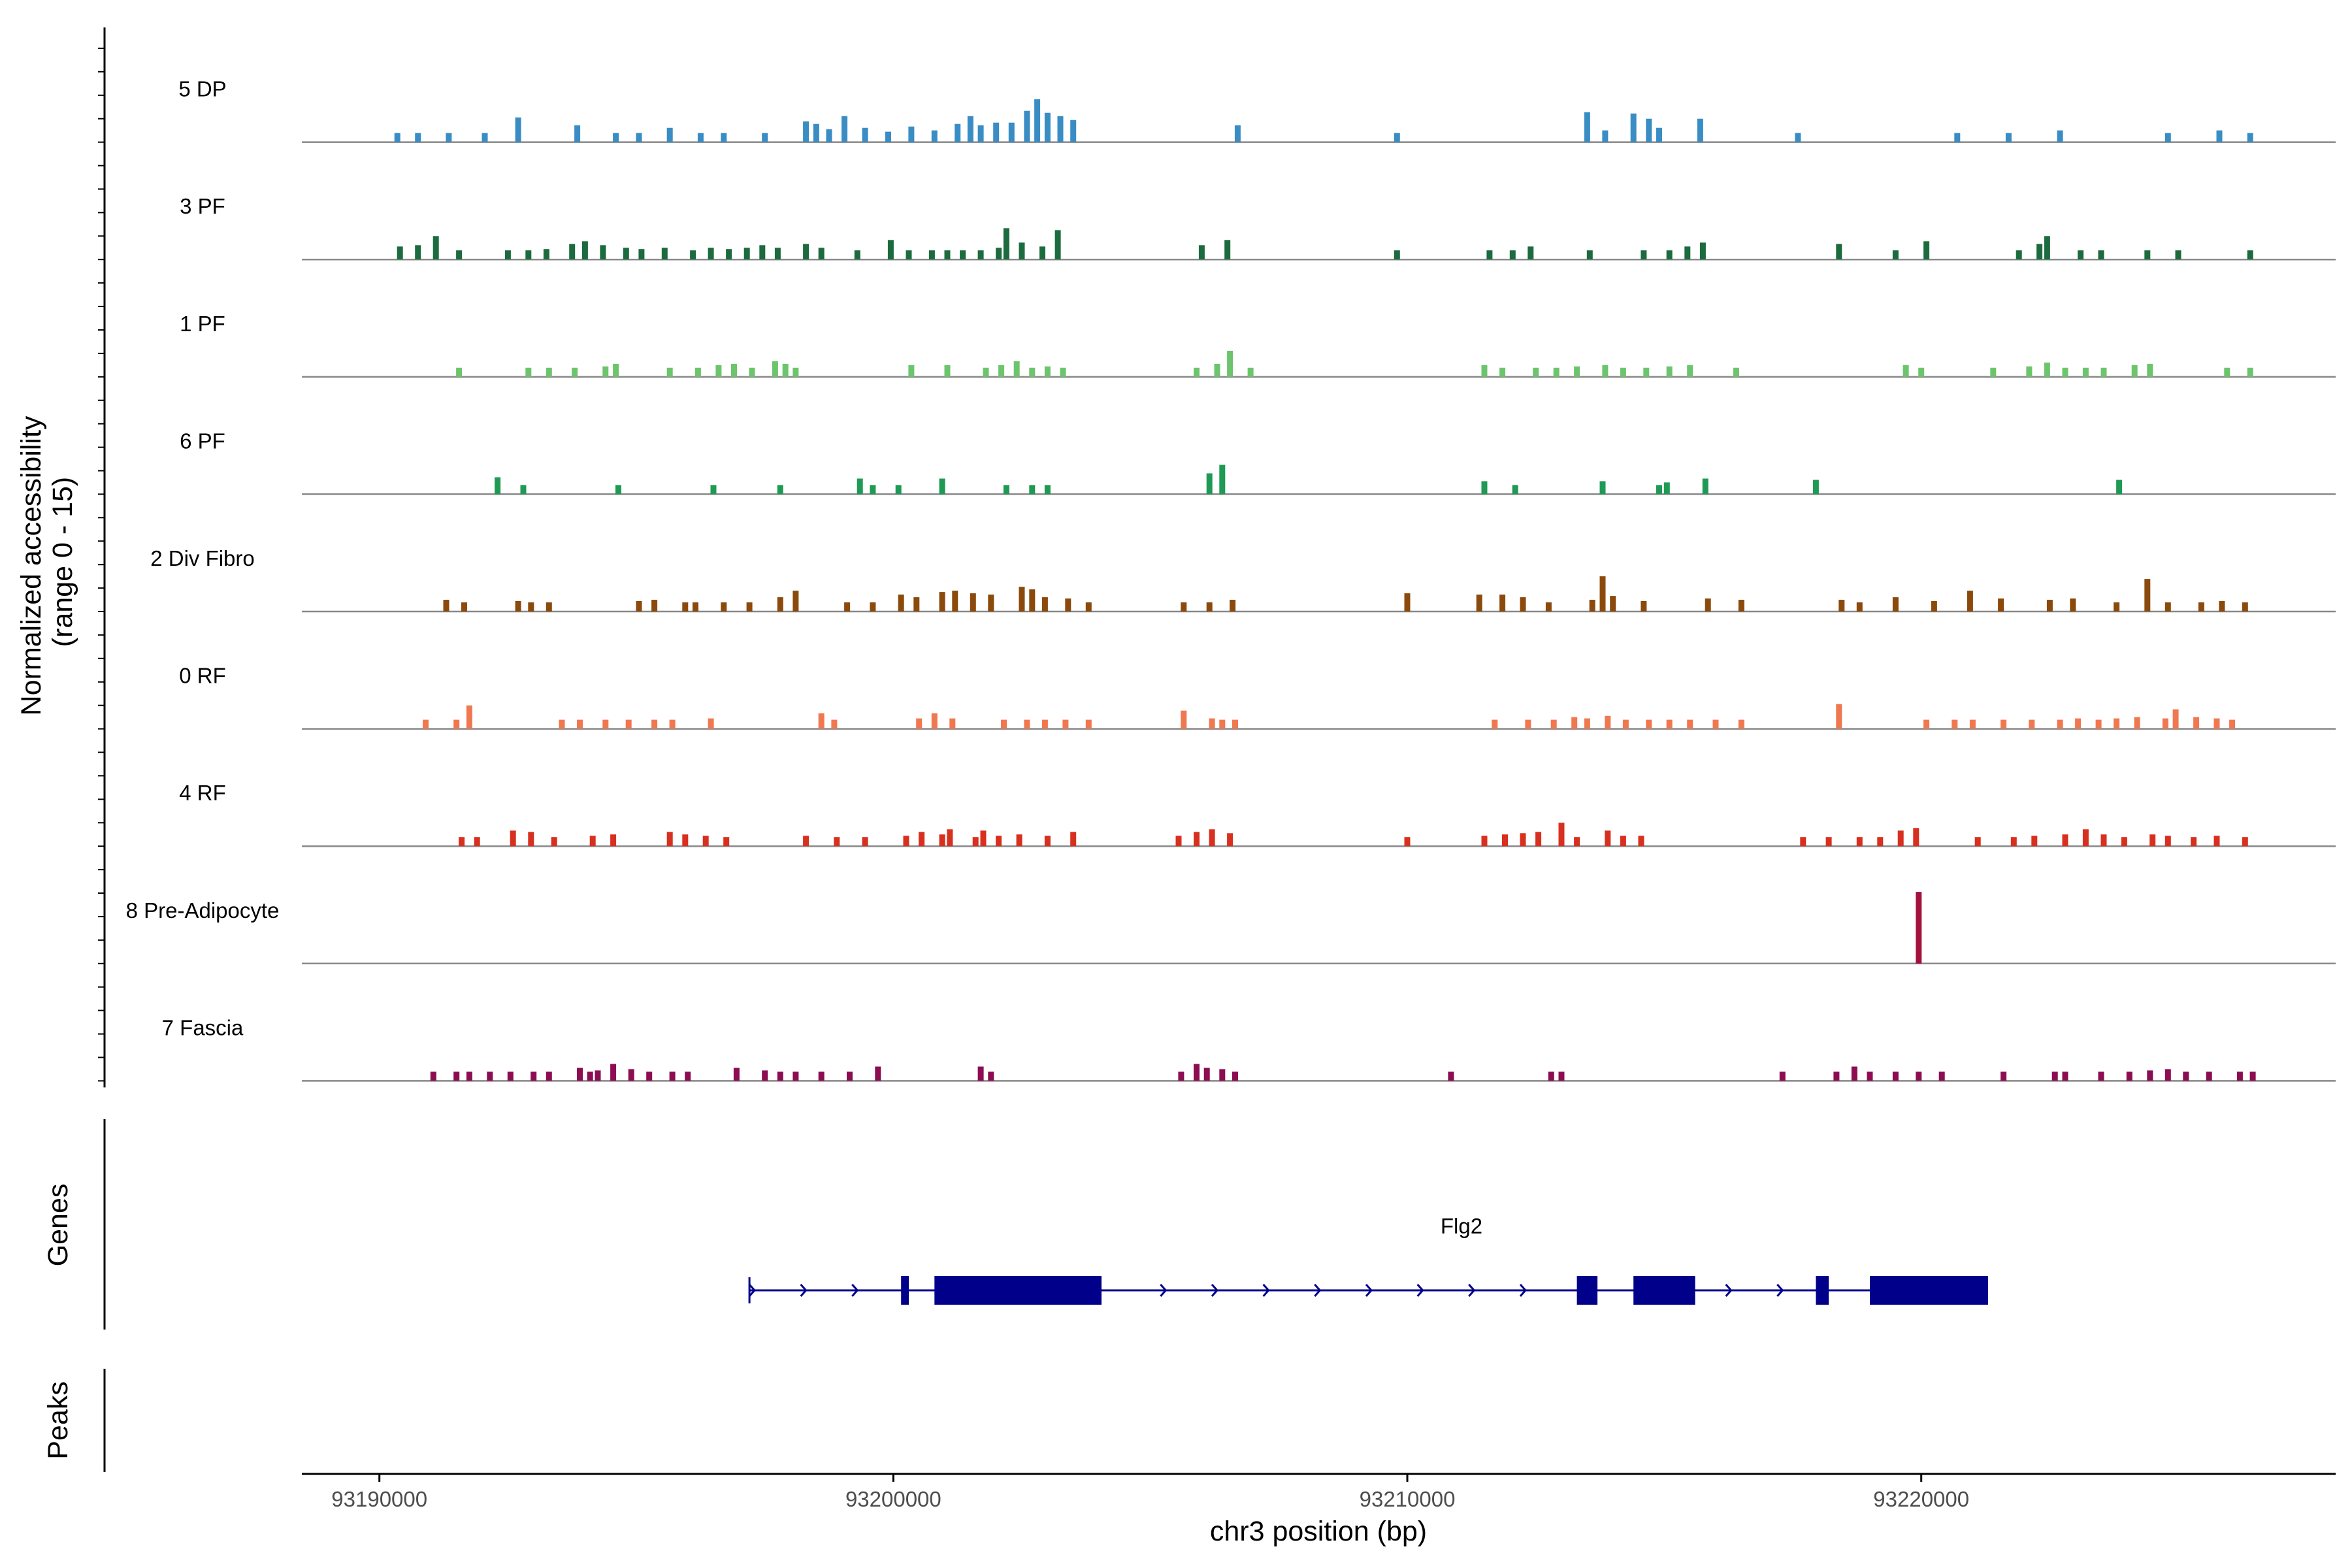 Image resolution: width=2352 pixels, height=1568 pixels. Describe the element at coordinates (202, 324) in the screenshot. I see `track-label-1-pf: 1 PF` at that location.